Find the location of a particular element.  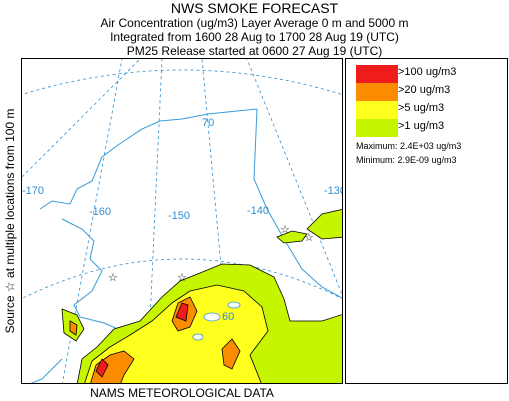

plume-gt100-b is located at coordinates (102, 368).